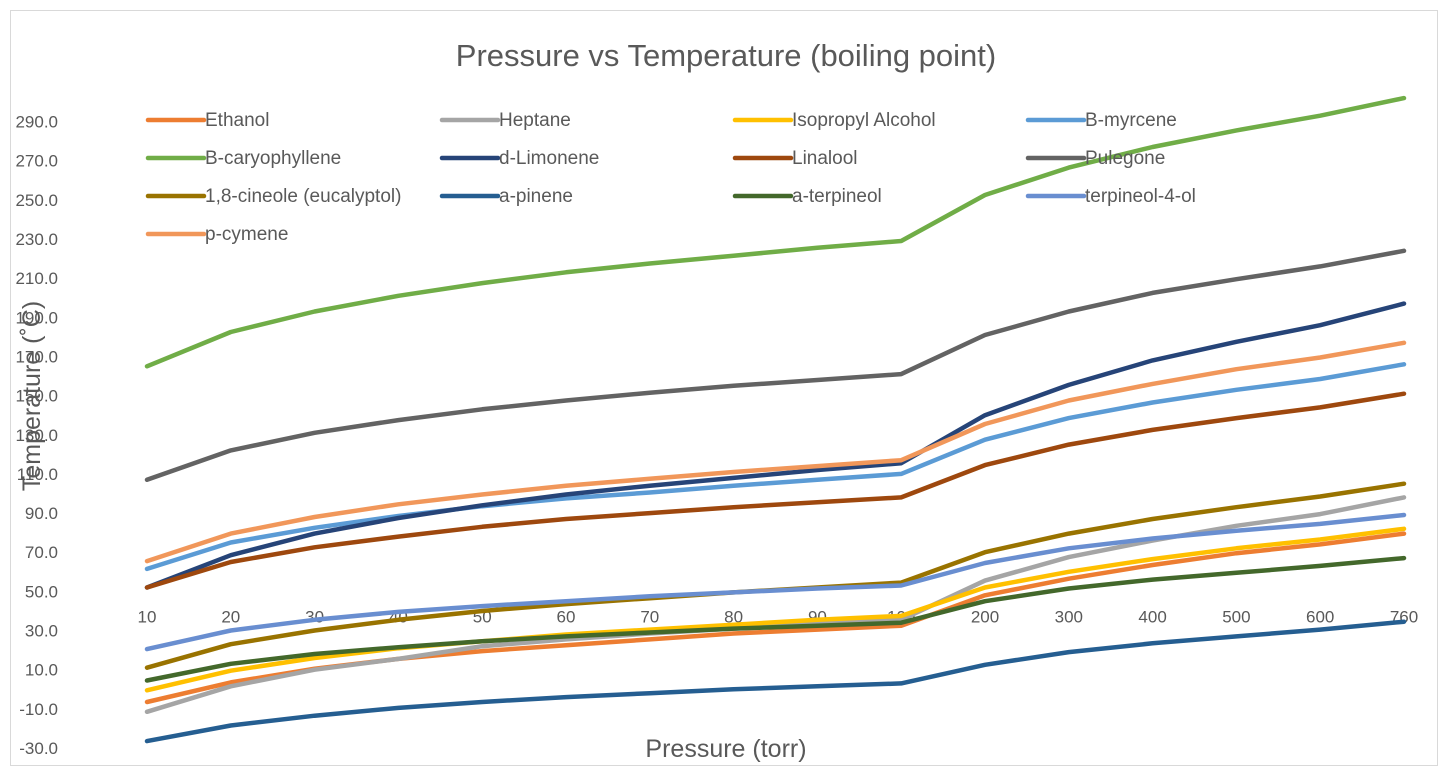 This screenshot has height=766, width=1440. What do you see at coordinates (733, 617) in the screenshot?
I see `x-tick-label: 80` at bounding box center [733, 617].